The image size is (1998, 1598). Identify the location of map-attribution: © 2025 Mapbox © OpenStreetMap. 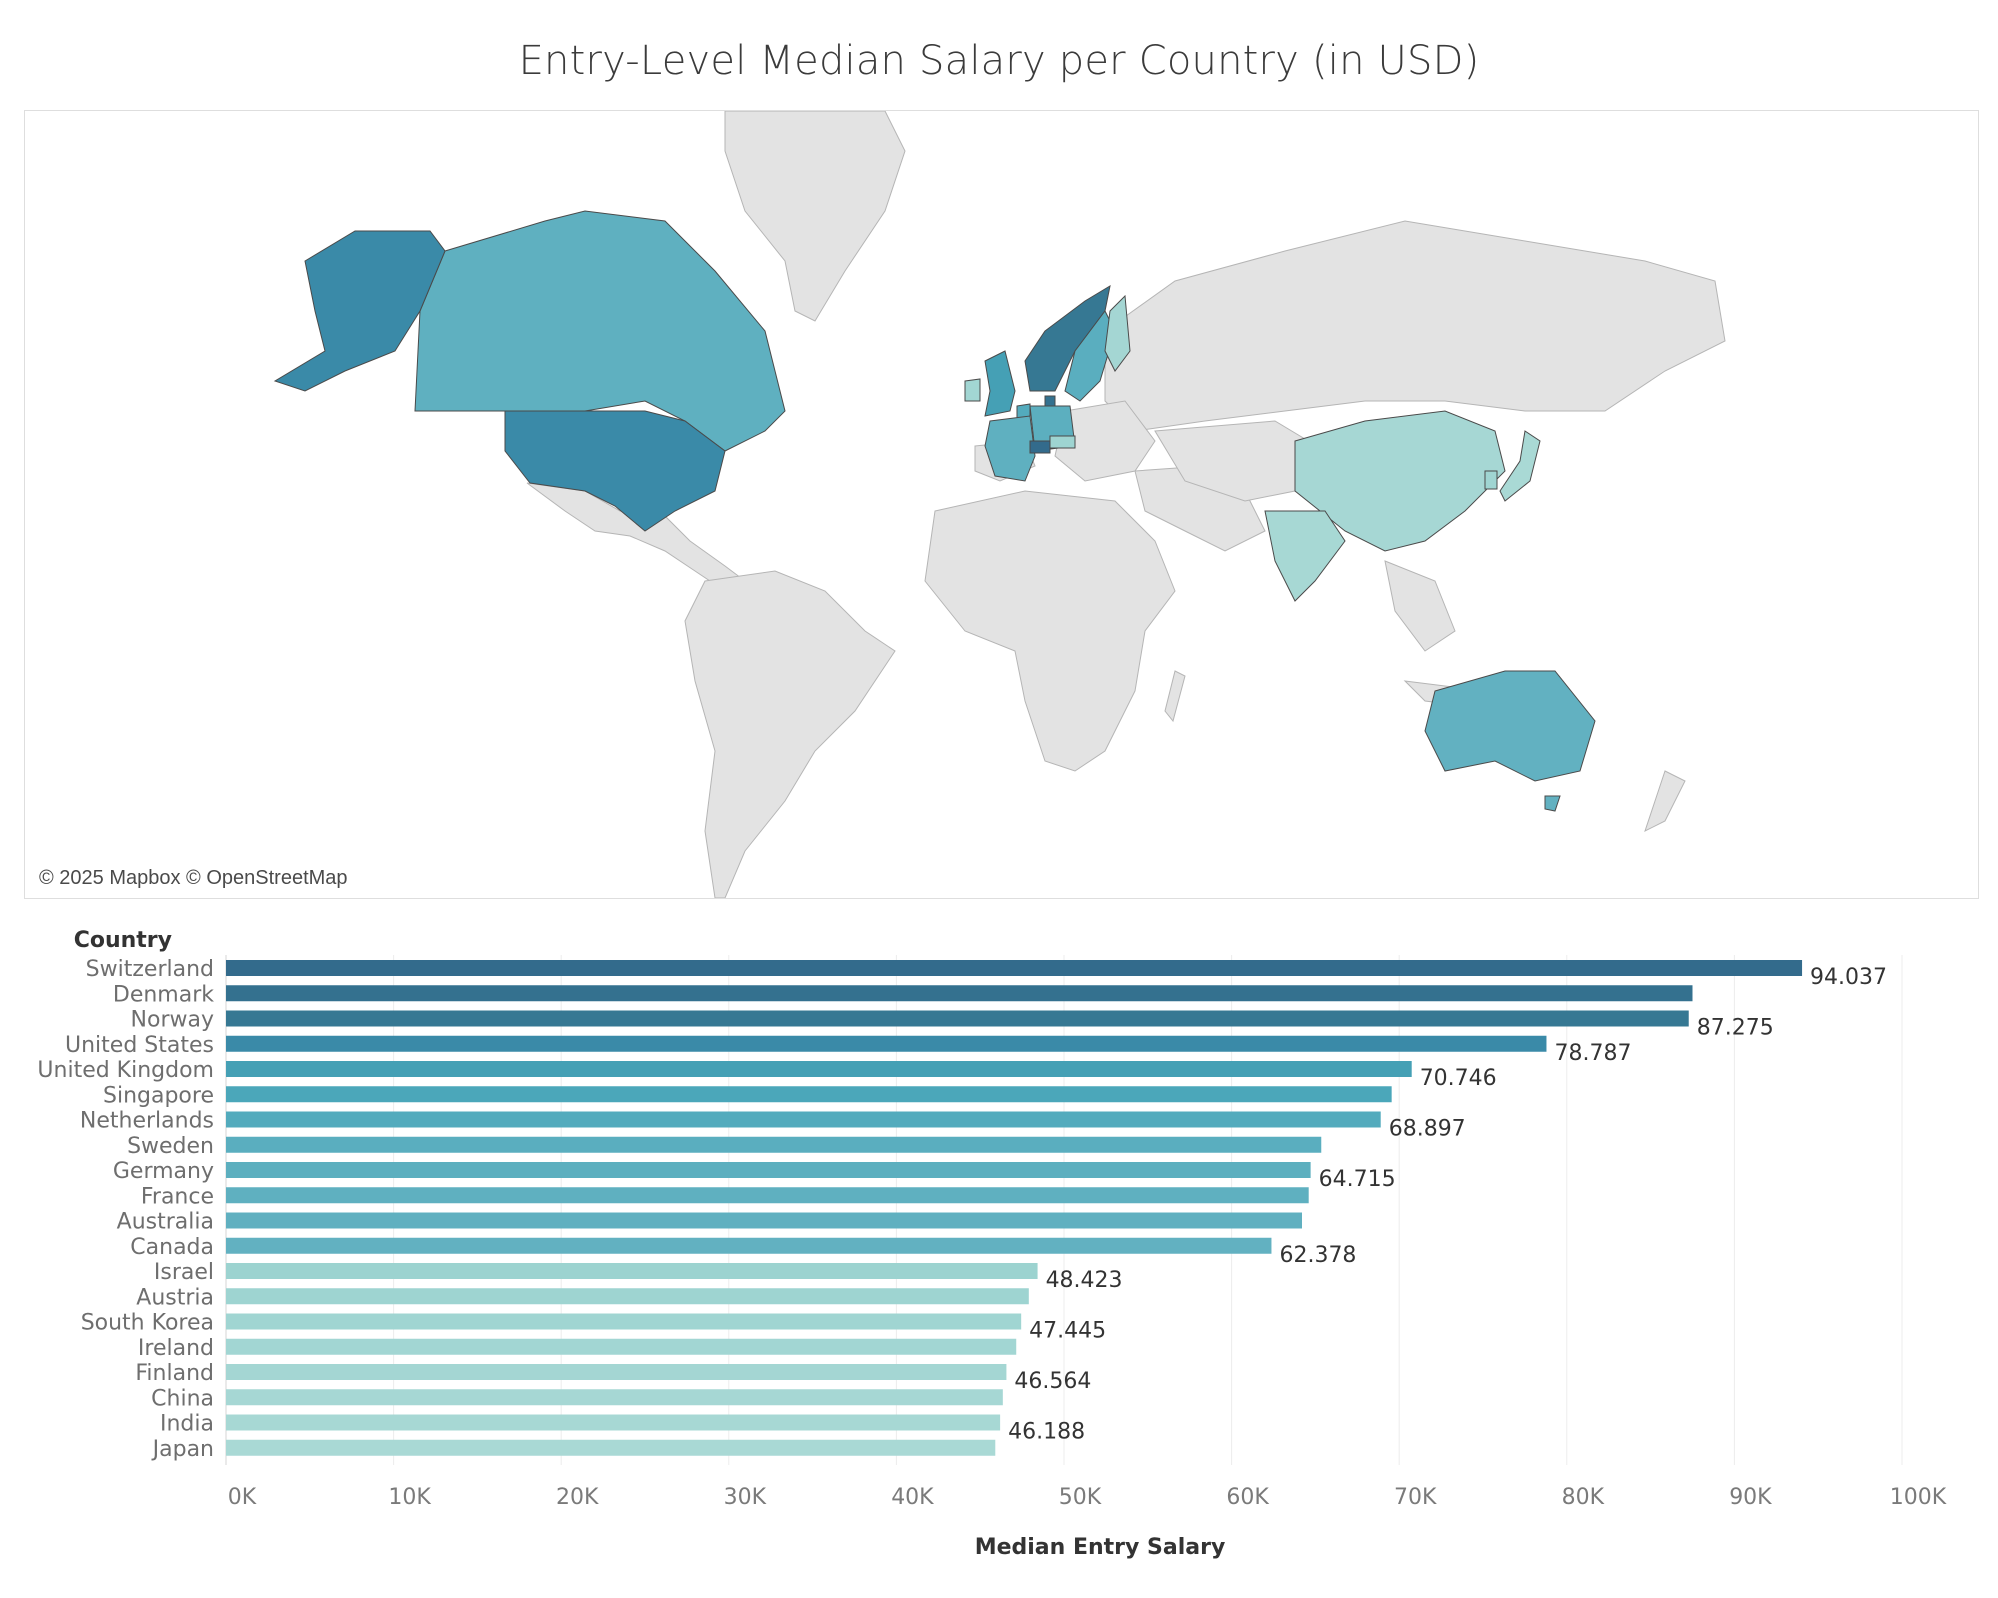
(193, 878).